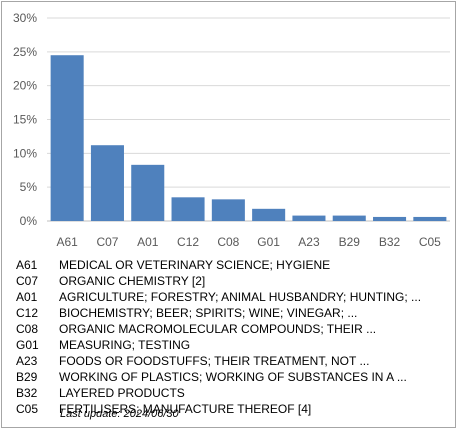 The height and width of the screenshot is (431, 459). Describe the element at coordinates (27, 361) in the screenshot. I see `legend-code: A23` at that location.